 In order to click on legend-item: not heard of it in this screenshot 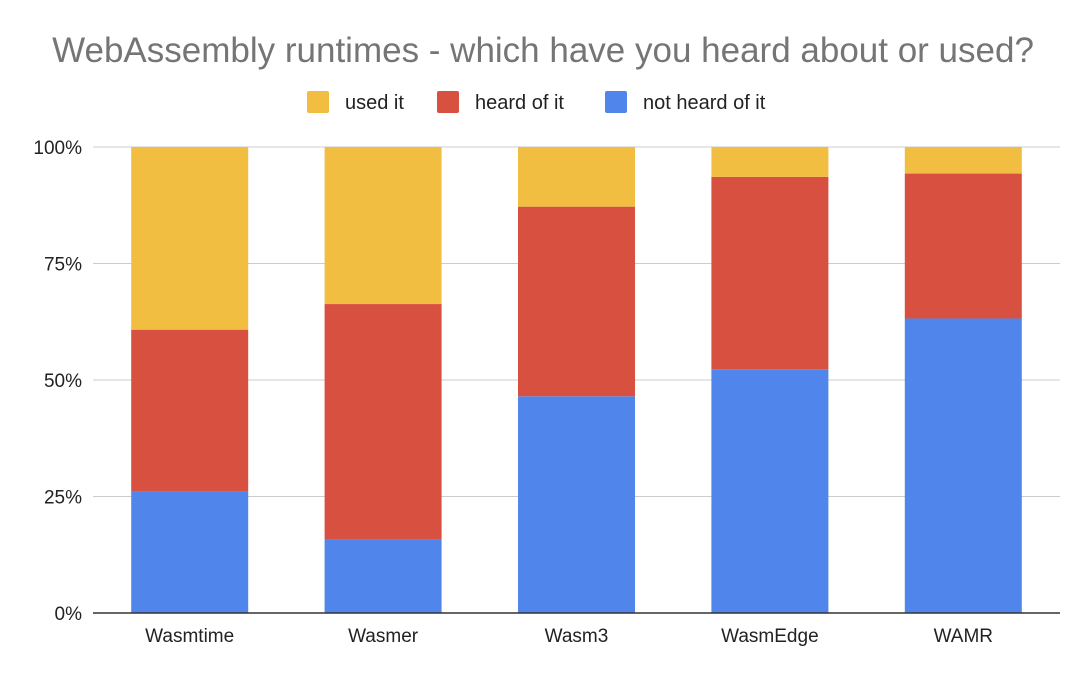, I will do `click(685, 102)`.